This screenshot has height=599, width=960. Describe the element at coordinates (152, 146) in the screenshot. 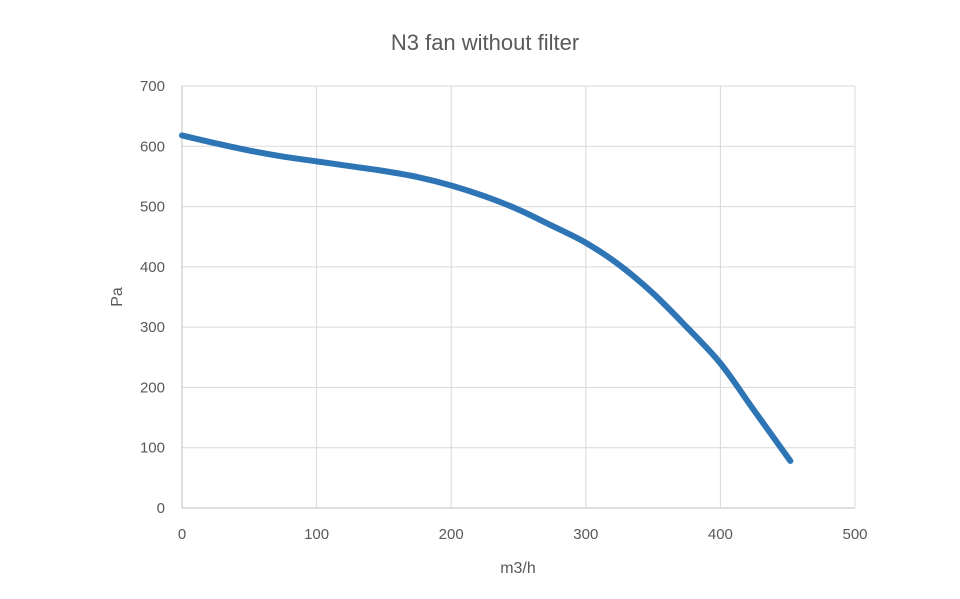

I see `y-tick-label-600: 600` at that location.